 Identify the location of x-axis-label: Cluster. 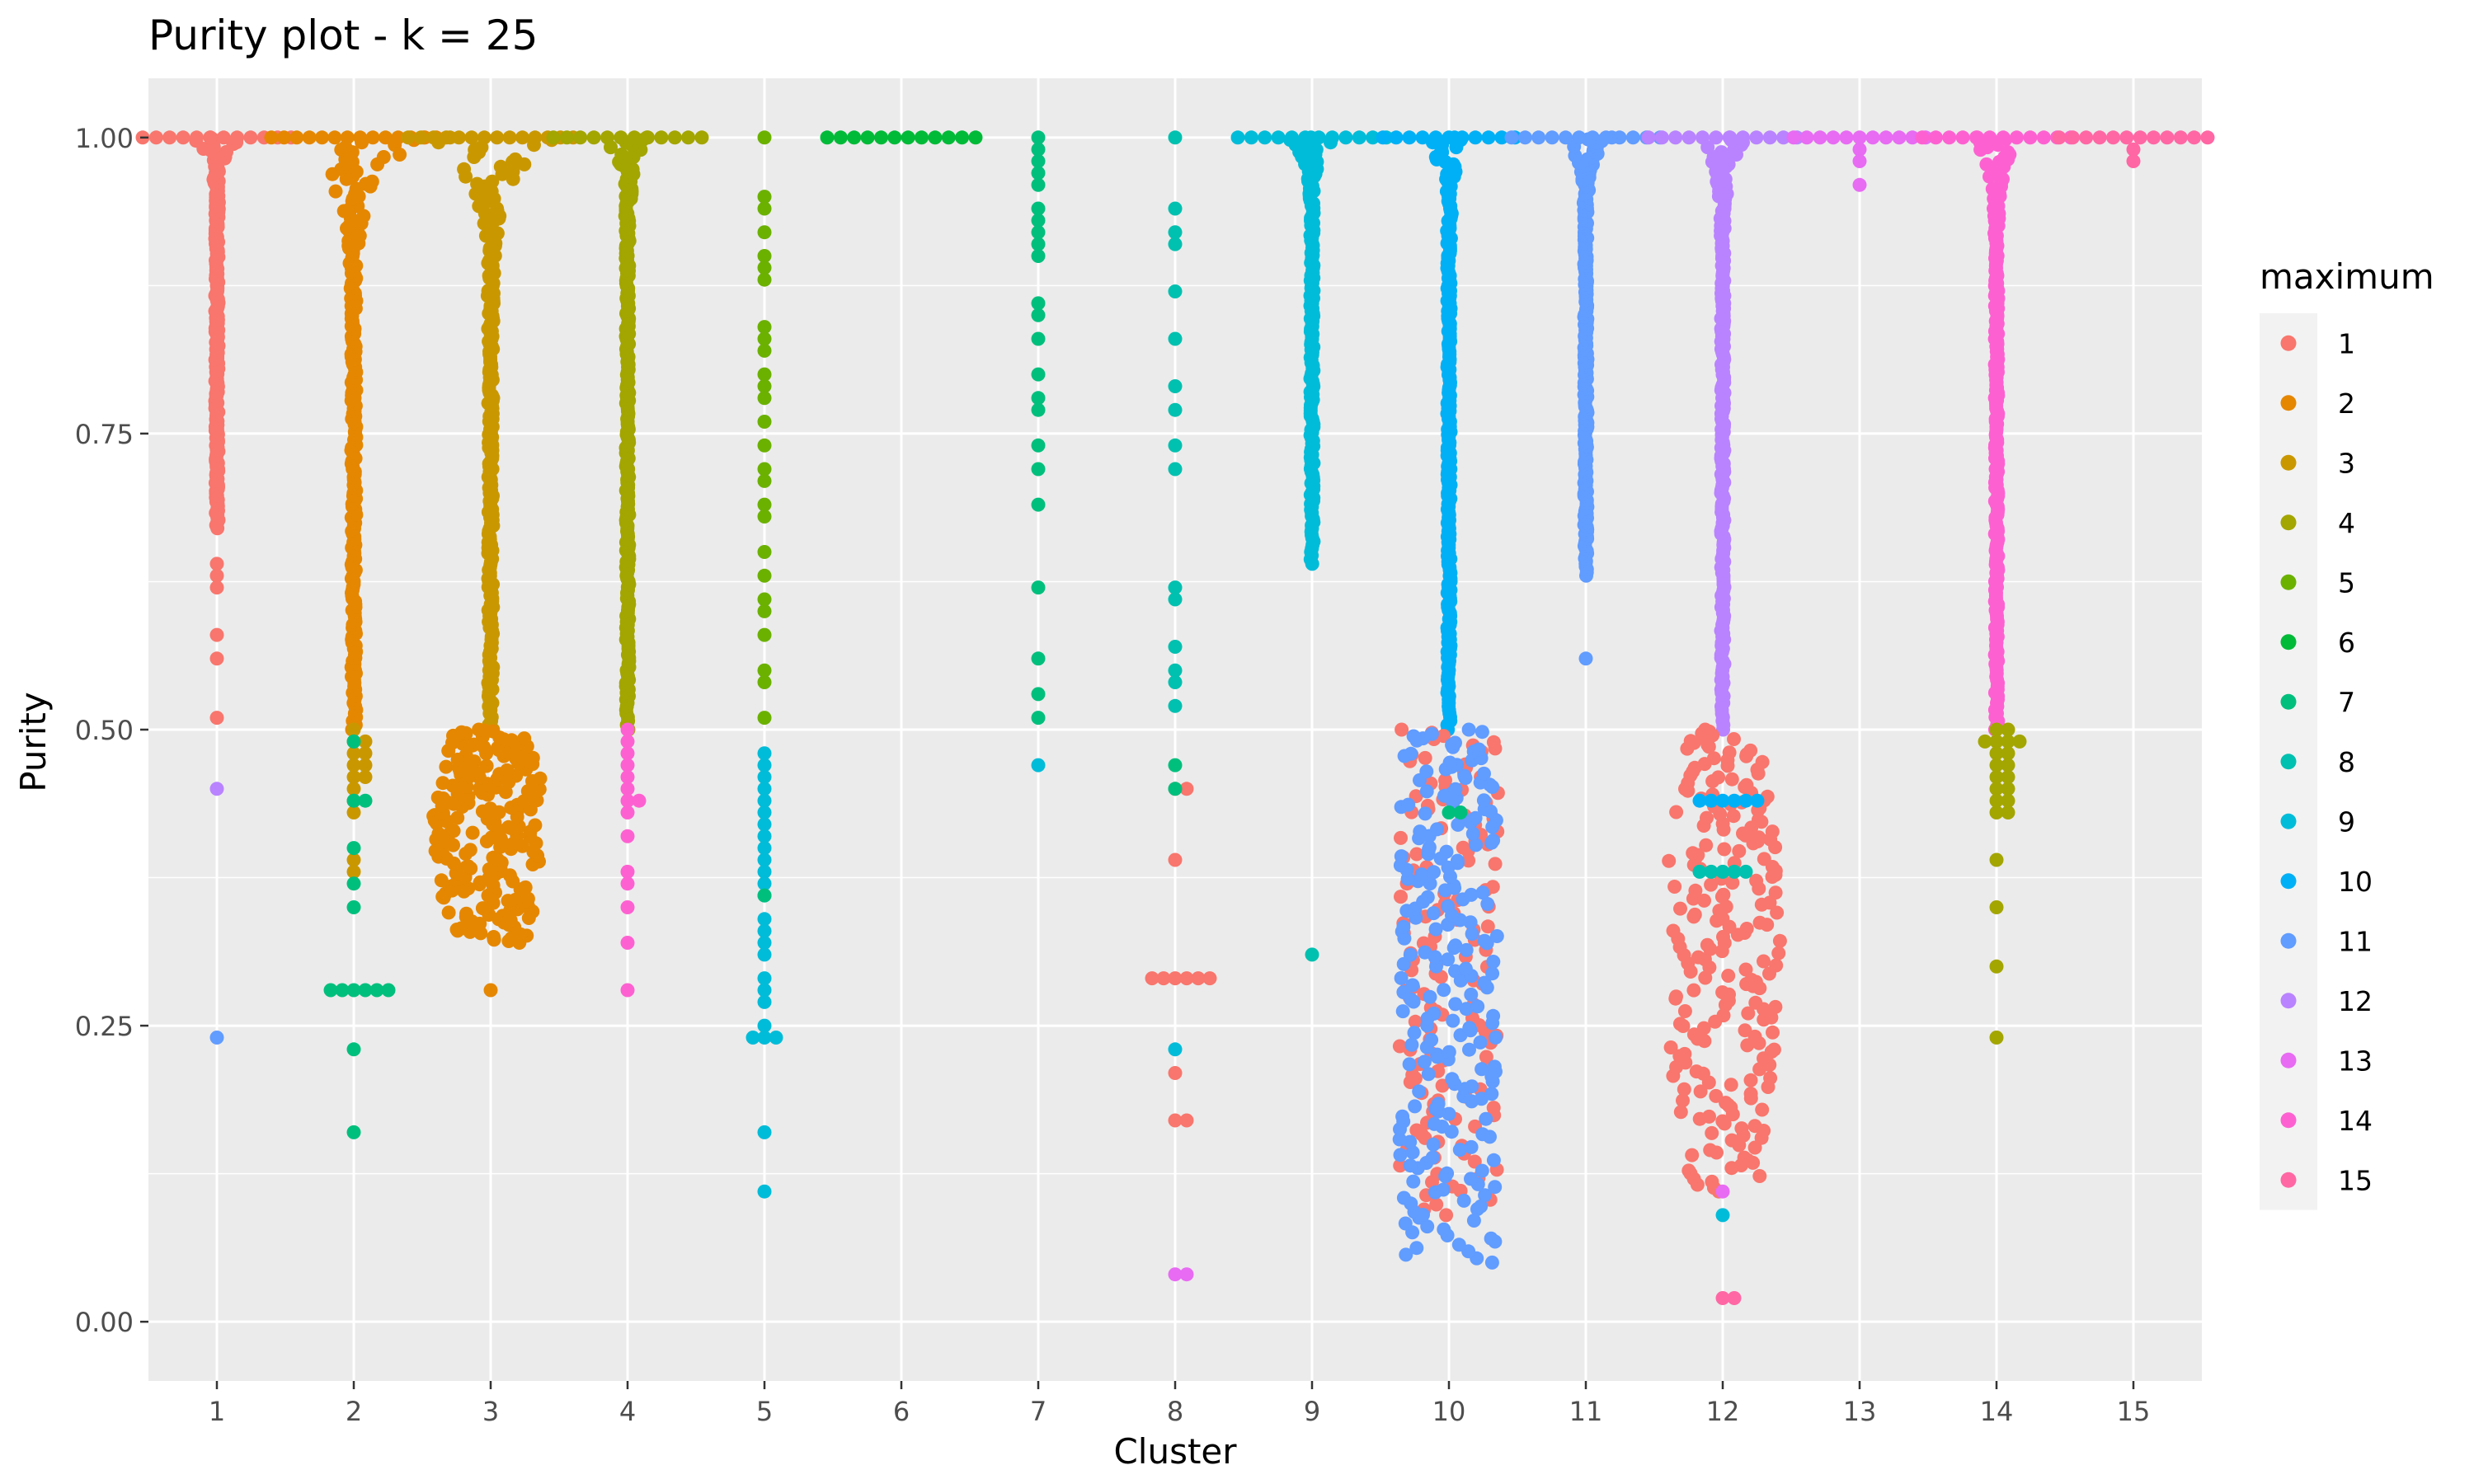
(1175, 1452).